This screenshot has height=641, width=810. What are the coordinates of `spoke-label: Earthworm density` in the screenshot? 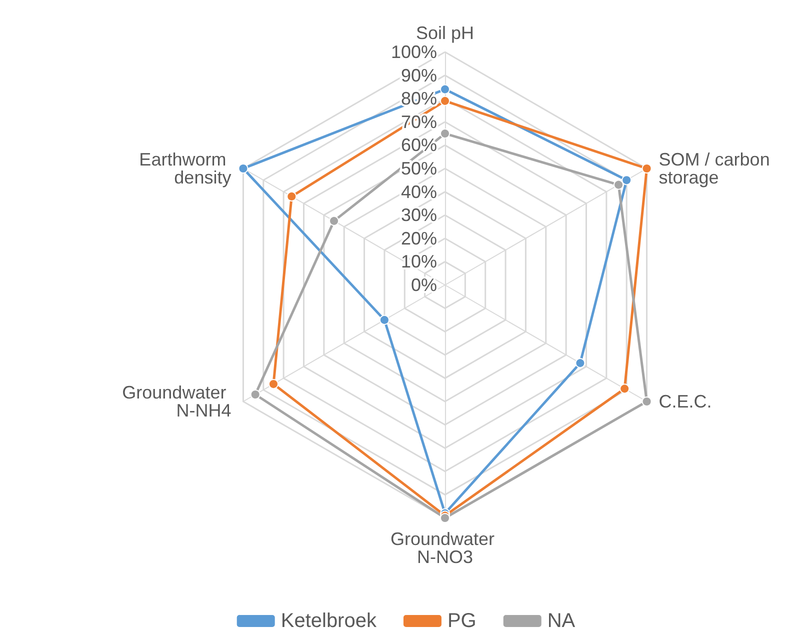 It's located at (185, 169).